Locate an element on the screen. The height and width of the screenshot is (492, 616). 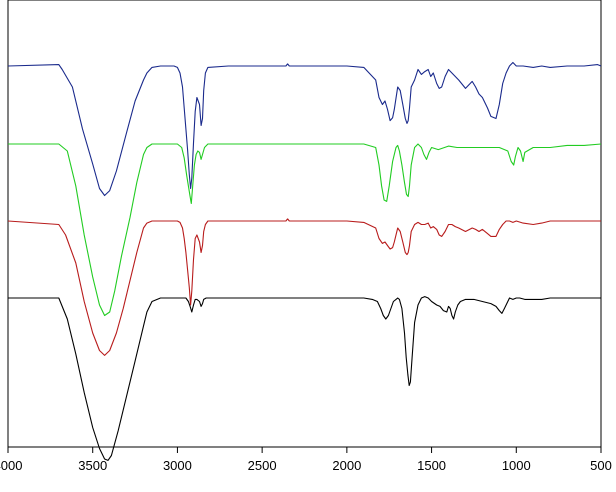
x-tick-label: 2000 is located at coordinates (346, 465).